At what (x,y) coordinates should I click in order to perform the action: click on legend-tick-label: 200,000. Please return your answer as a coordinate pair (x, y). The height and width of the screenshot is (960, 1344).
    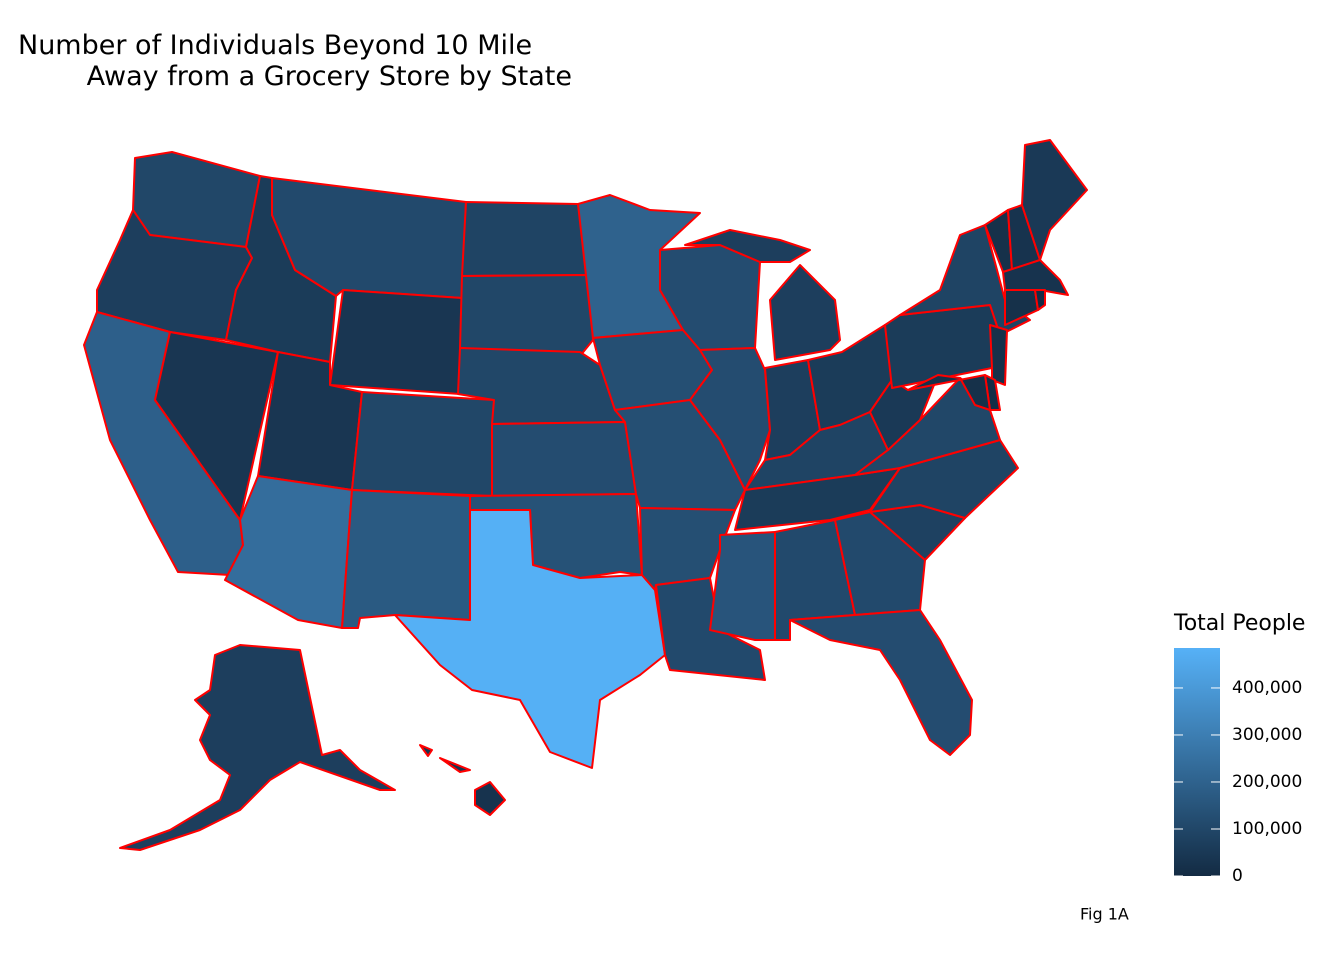
    Looking at the image, I should click on (1267, 782).